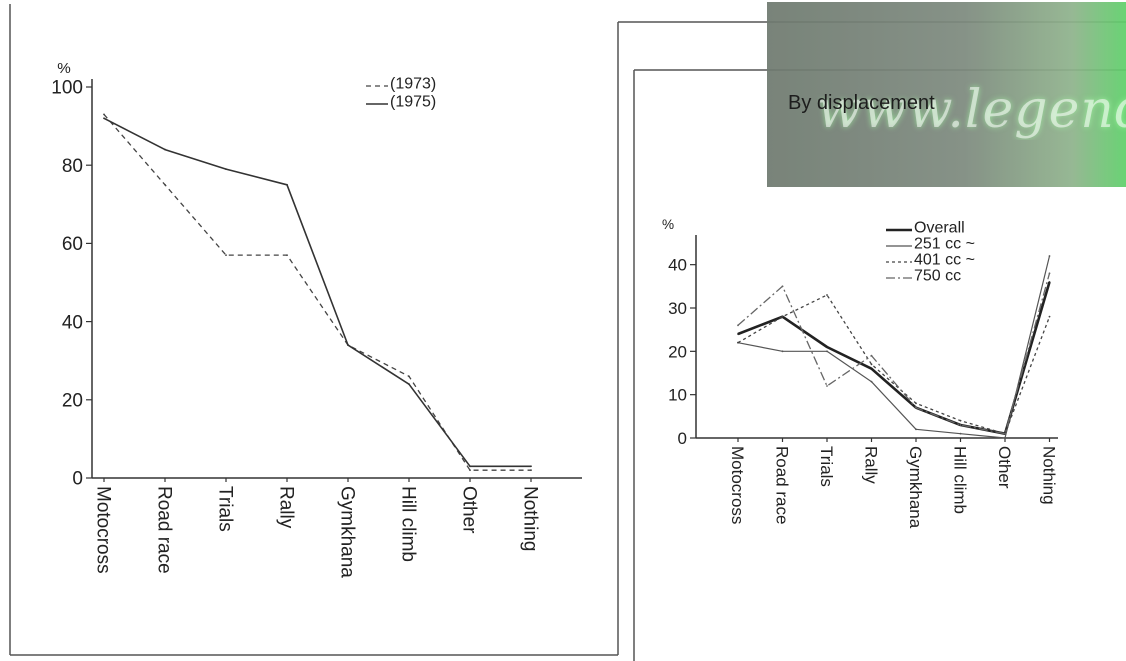 This screenshot has width=1126, height=661. I want to click on series-line-750-cc, so click(894, 354).